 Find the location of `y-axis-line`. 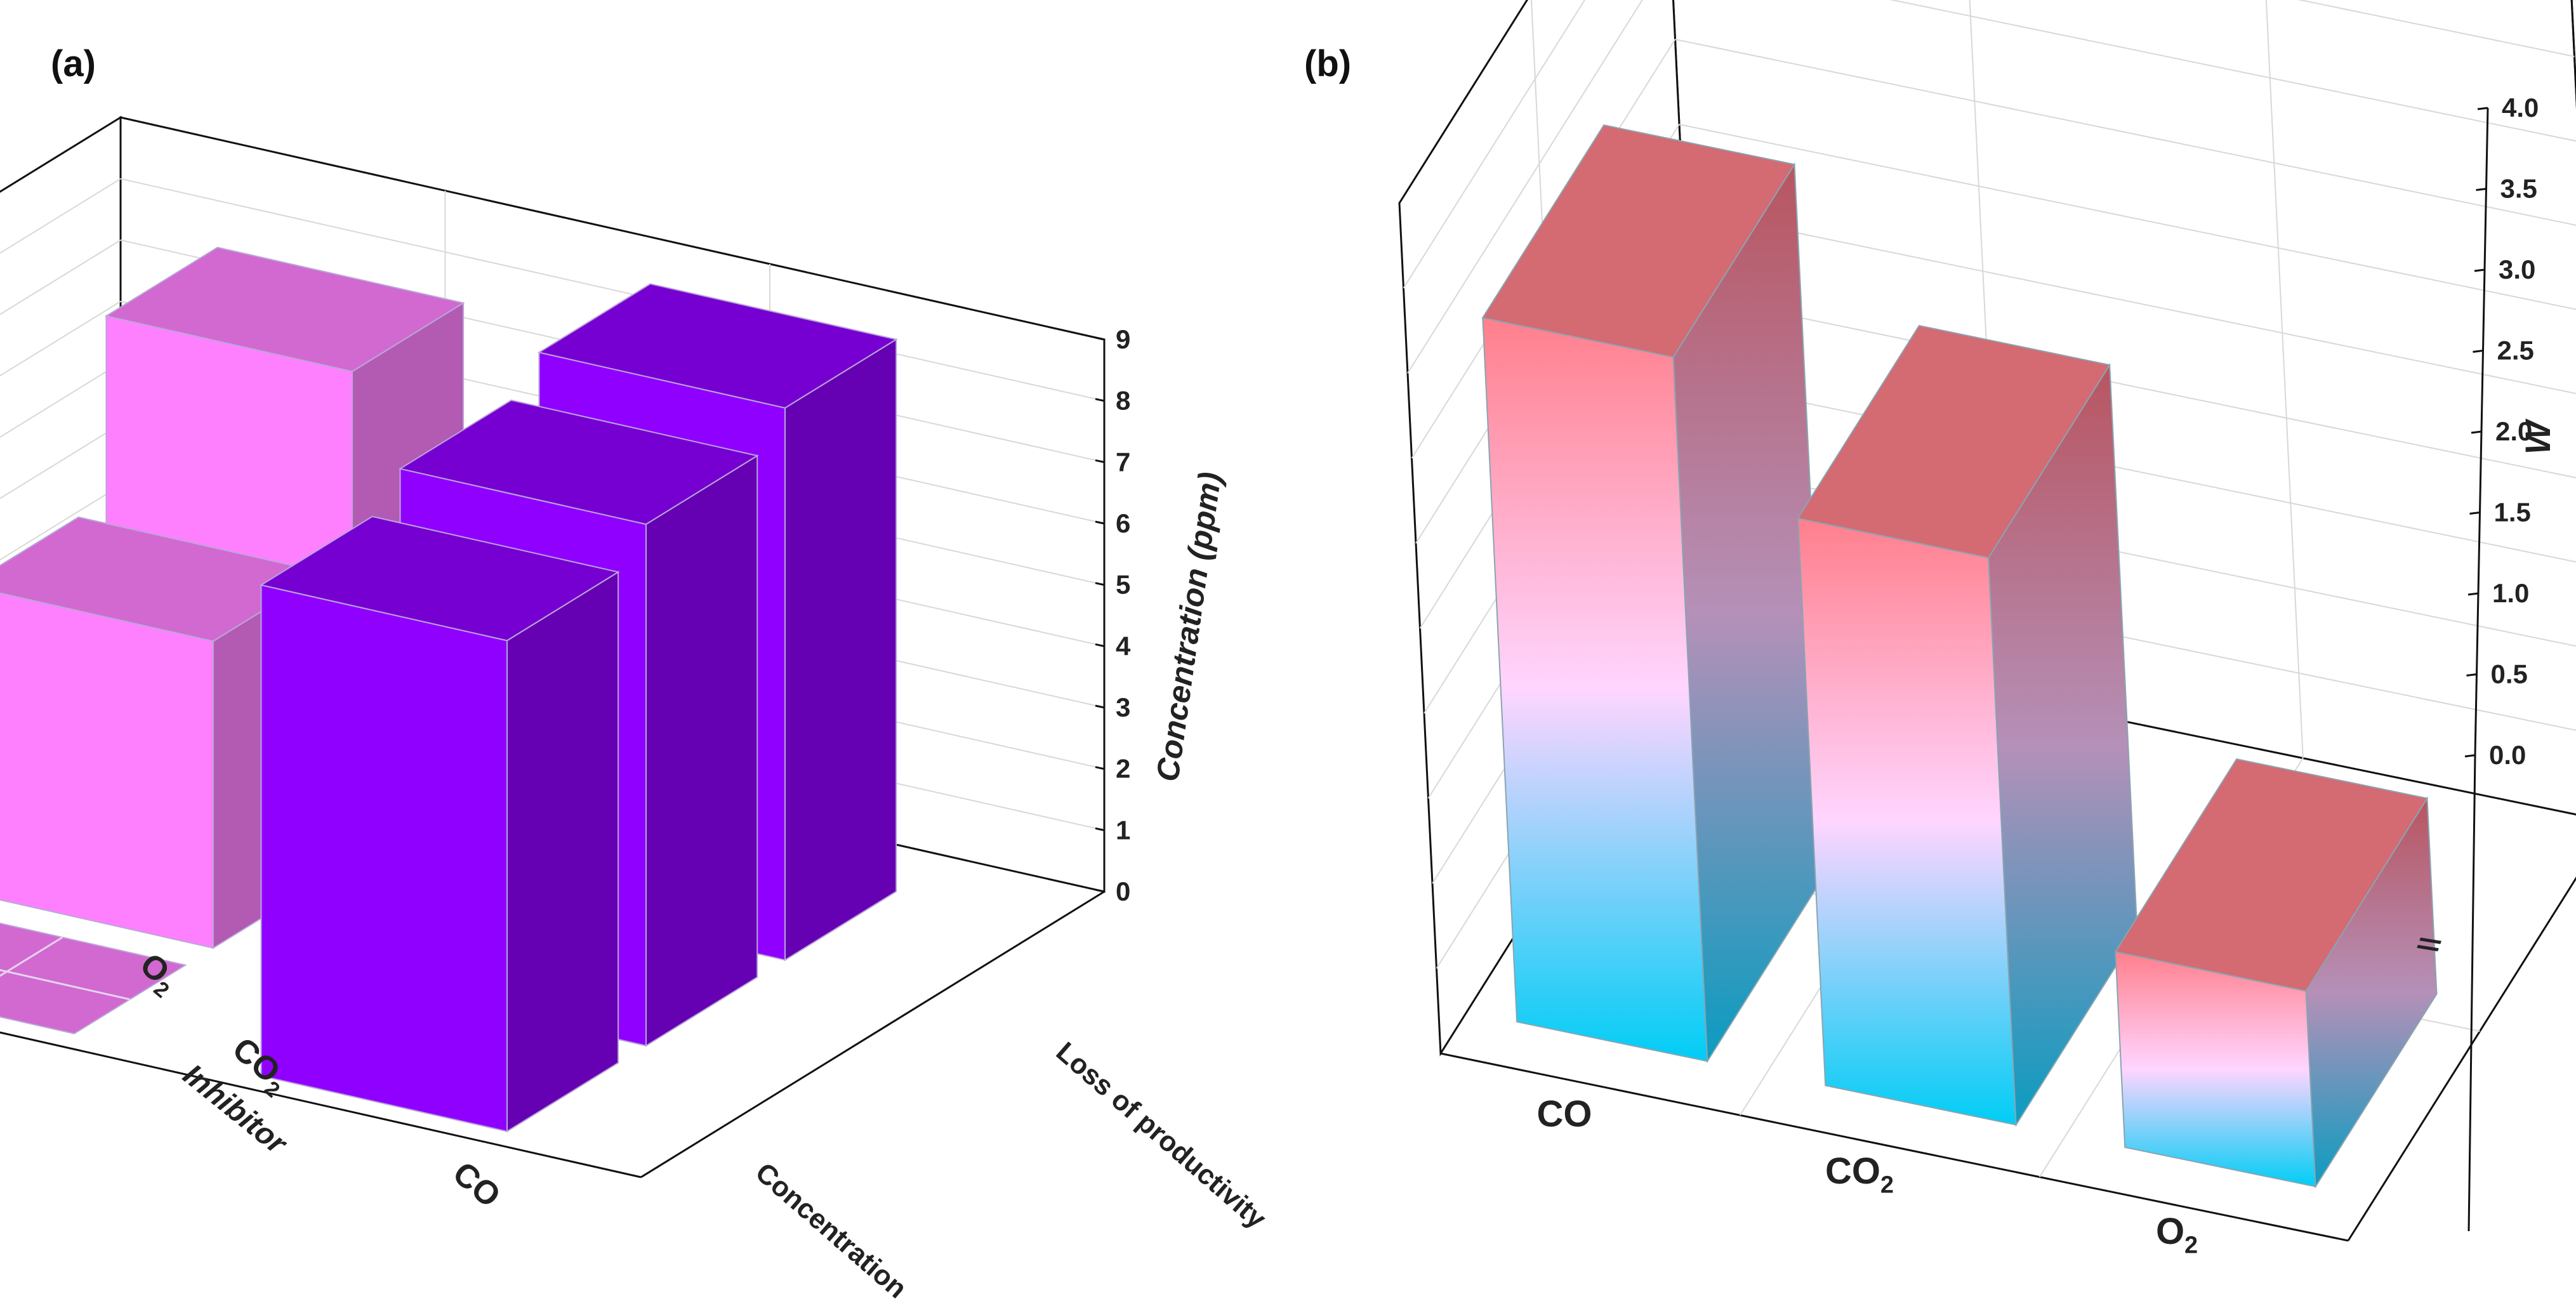

y-axis-line is located at coordinates (2482, 431).